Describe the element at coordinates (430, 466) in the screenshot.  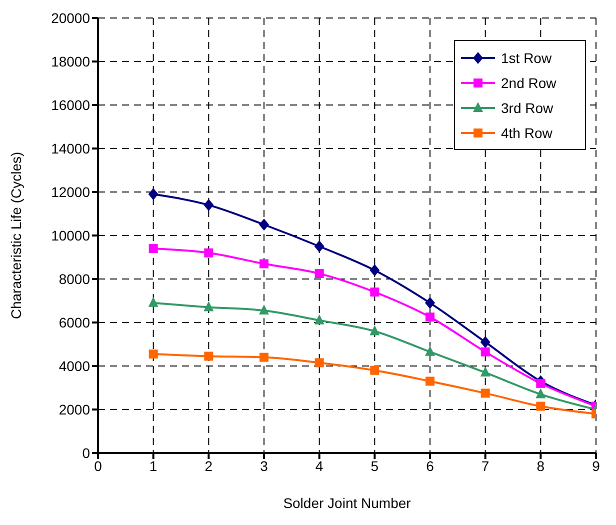
I see `x-tick-label: 6` at that location.